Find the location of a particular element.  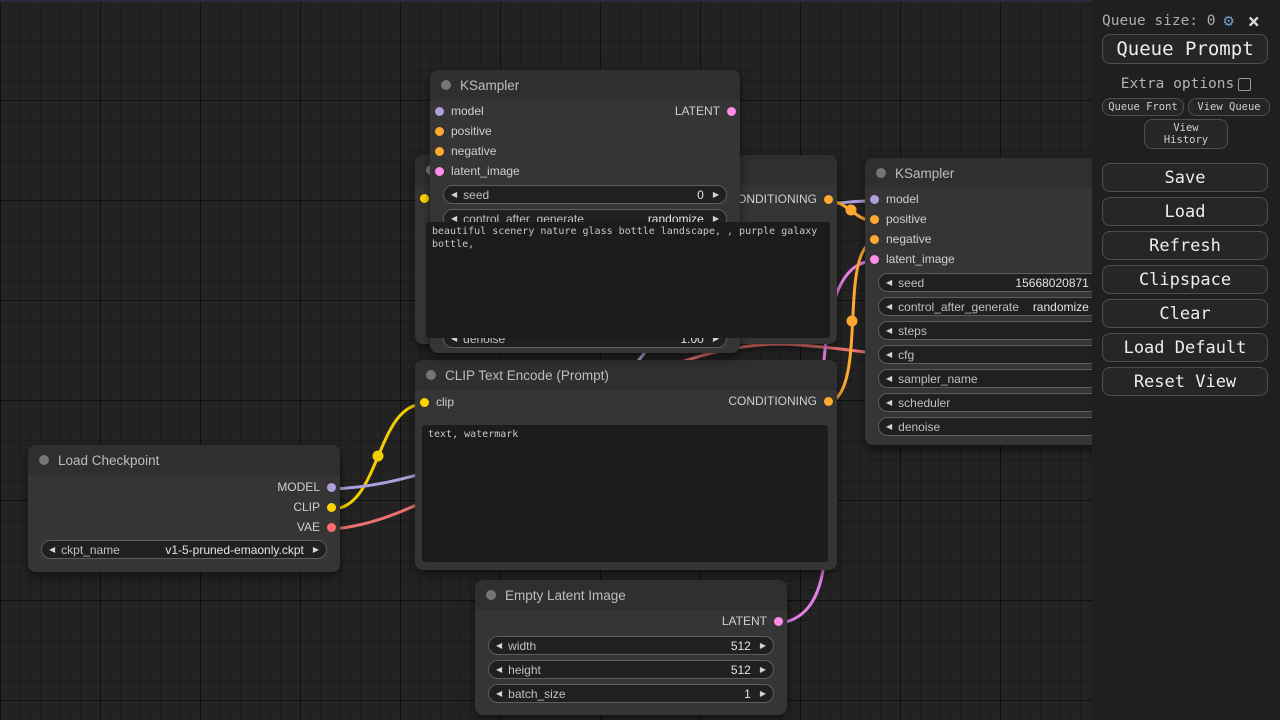

clipspace-button: Clipspace is located at coordinates (1185, 279).